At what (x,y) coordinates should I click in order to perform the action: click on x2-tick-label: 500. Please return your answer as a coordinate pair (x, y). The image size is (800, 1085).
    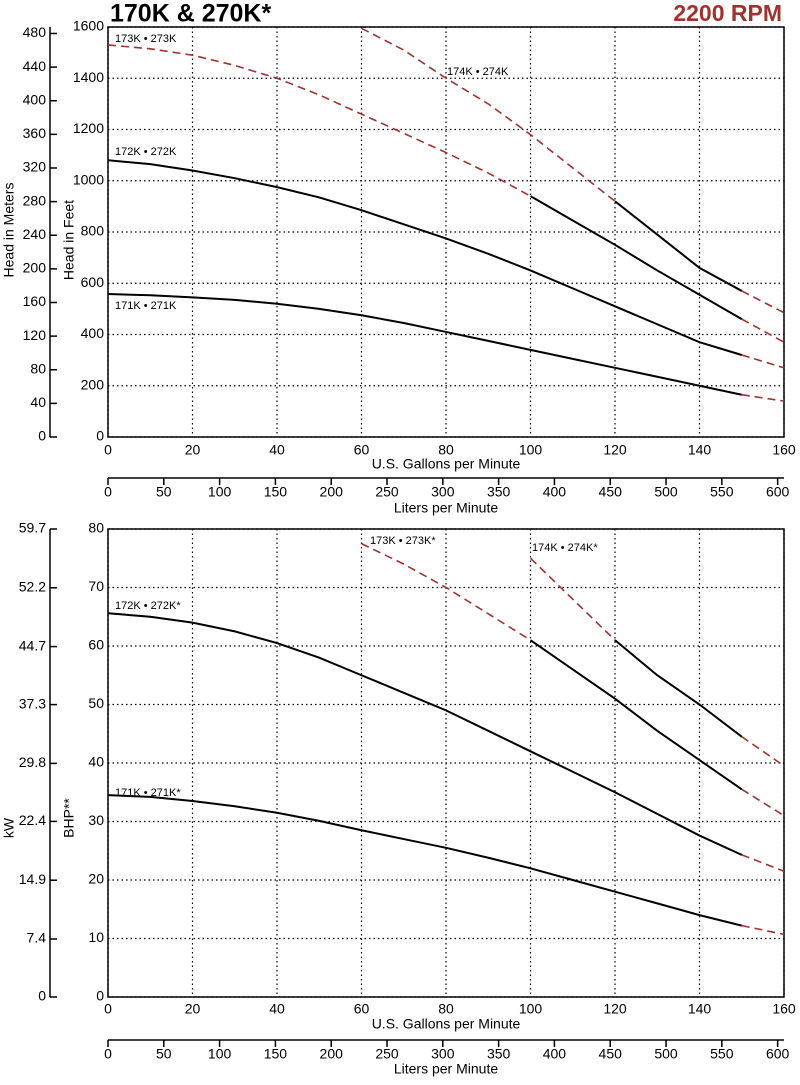
    Looking at the image, I should click on (666, 492).